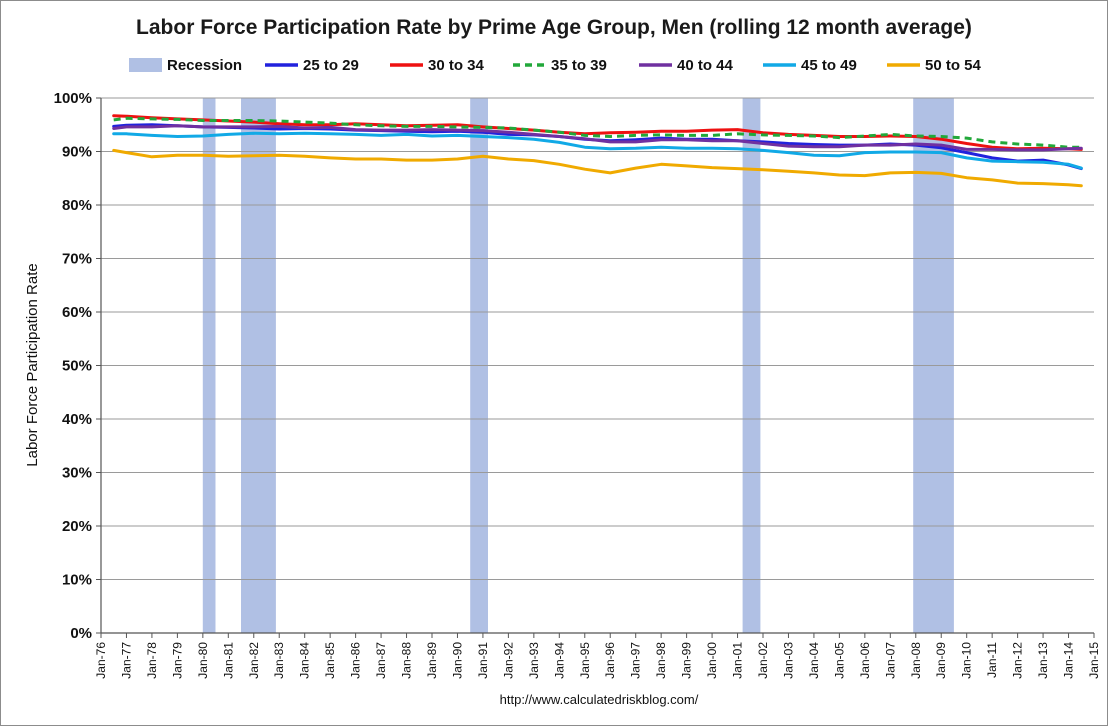 This screenshot has width=1108, height=726. I want to click on x-tick-label-Jan-07: Jan-07, so click(890, 660).